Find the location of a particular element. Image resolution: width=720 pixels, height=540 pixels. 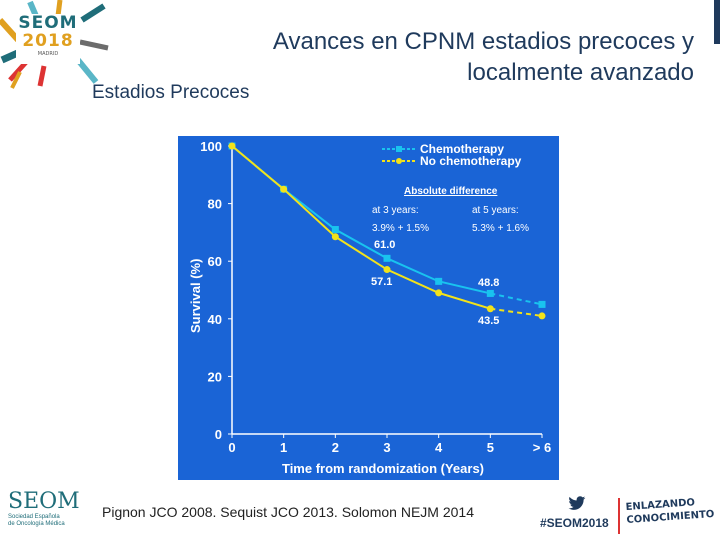

y-tick-label: 80 is located at coordinates (215, 204).